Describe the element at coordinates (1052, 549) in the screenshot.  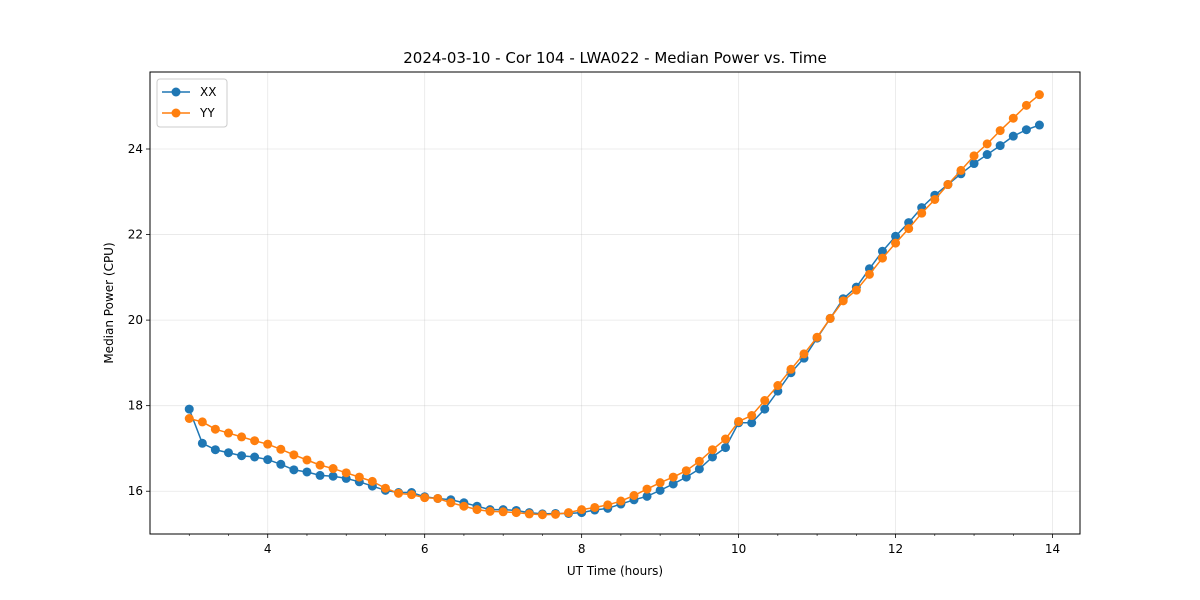
I see `x-tick-label: 14` at that location.